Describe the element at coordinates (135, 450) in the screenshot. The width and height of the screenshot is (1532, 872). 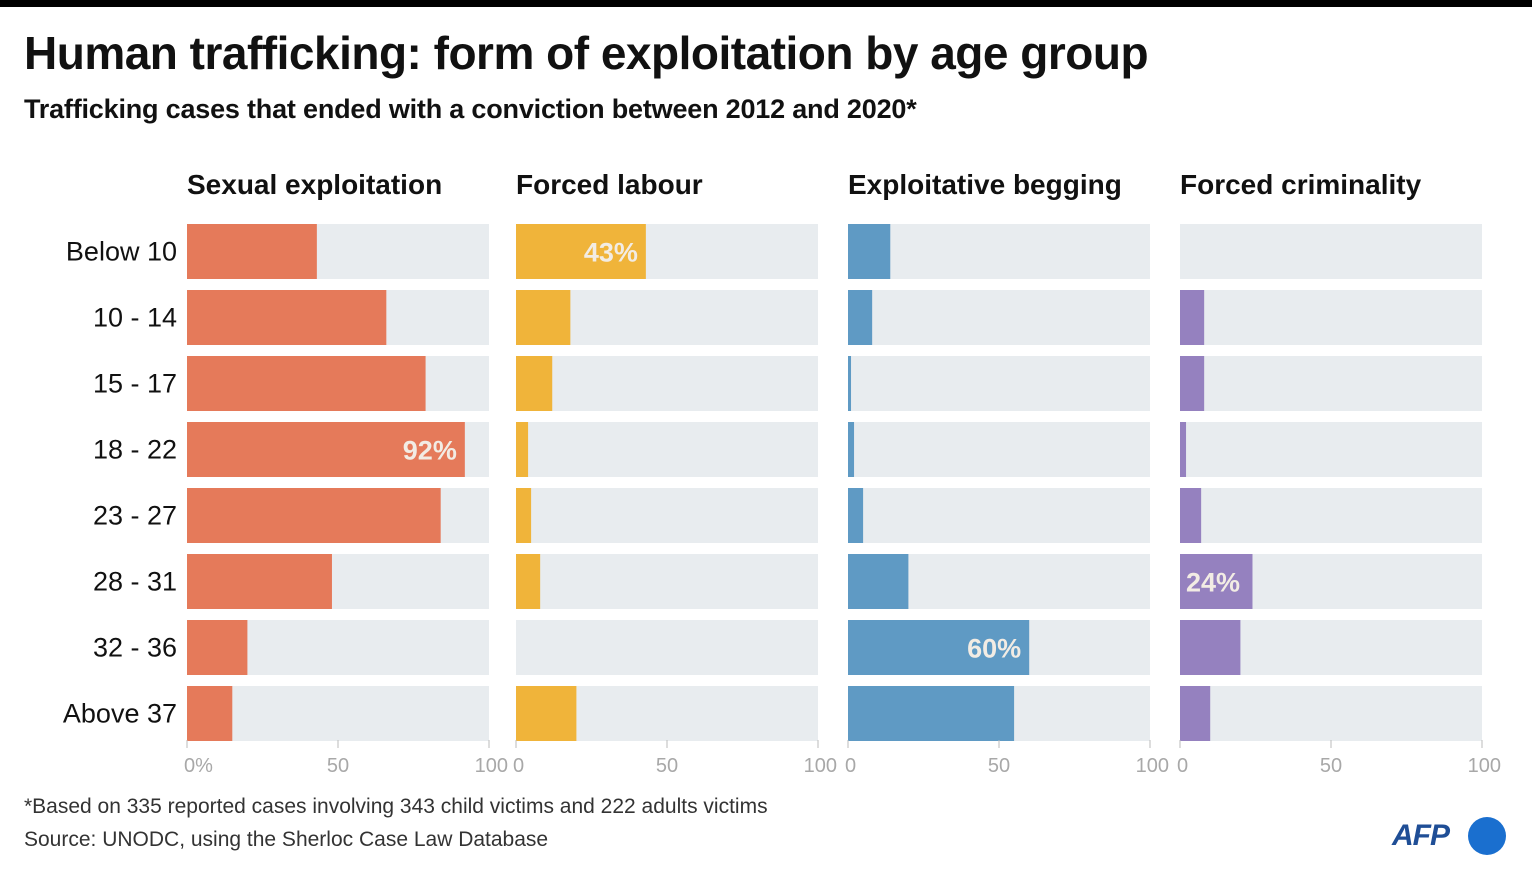
I see `category-label: 18 - 22` at that location.